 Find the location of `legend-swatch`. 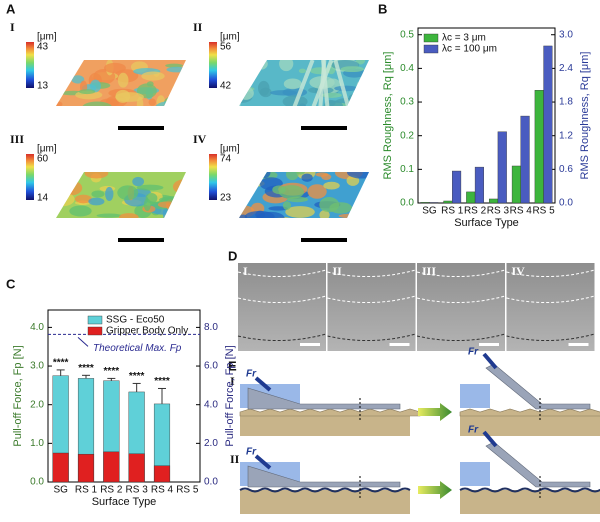

legend-swatch is located at coordinates (431, 38).